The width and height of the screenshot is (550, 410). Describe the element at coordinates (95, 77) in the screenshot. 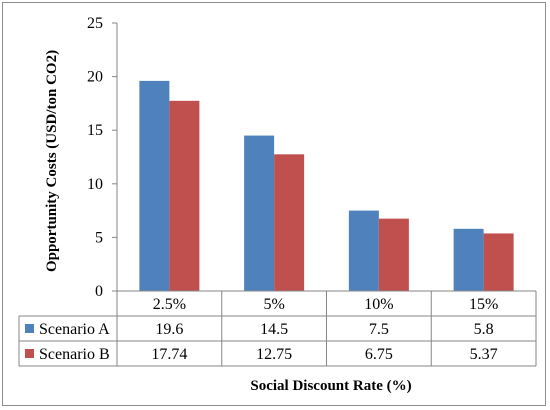

I see `y-tick-label: 20` at that location.